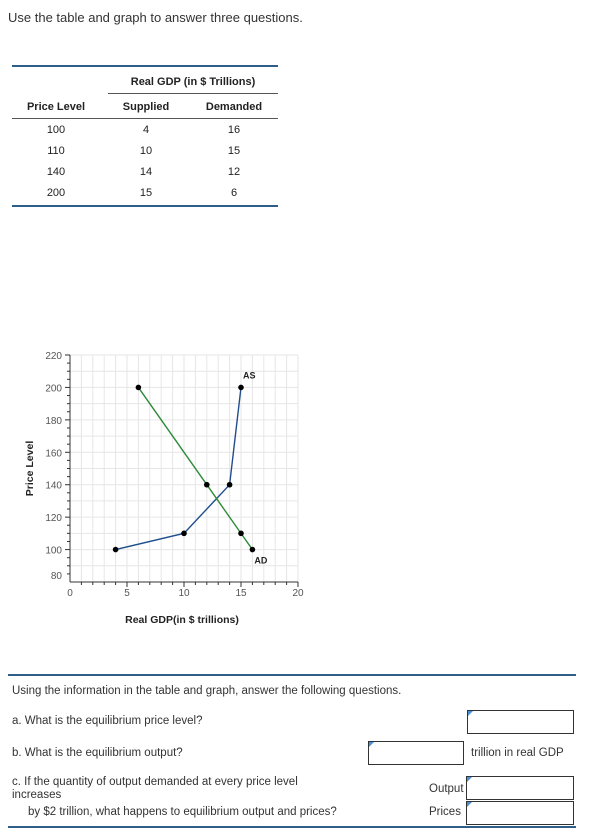 This screenshot has width=595, height=837. I want to click on y-axis-label: Price Level, so click(30, 469).